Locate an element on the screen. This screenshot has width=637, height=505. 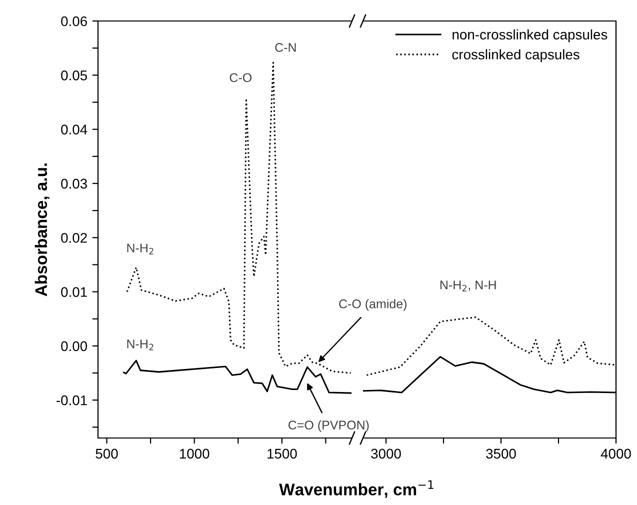
y-tick-label: 0.04 is located at coordinates (74, 129).